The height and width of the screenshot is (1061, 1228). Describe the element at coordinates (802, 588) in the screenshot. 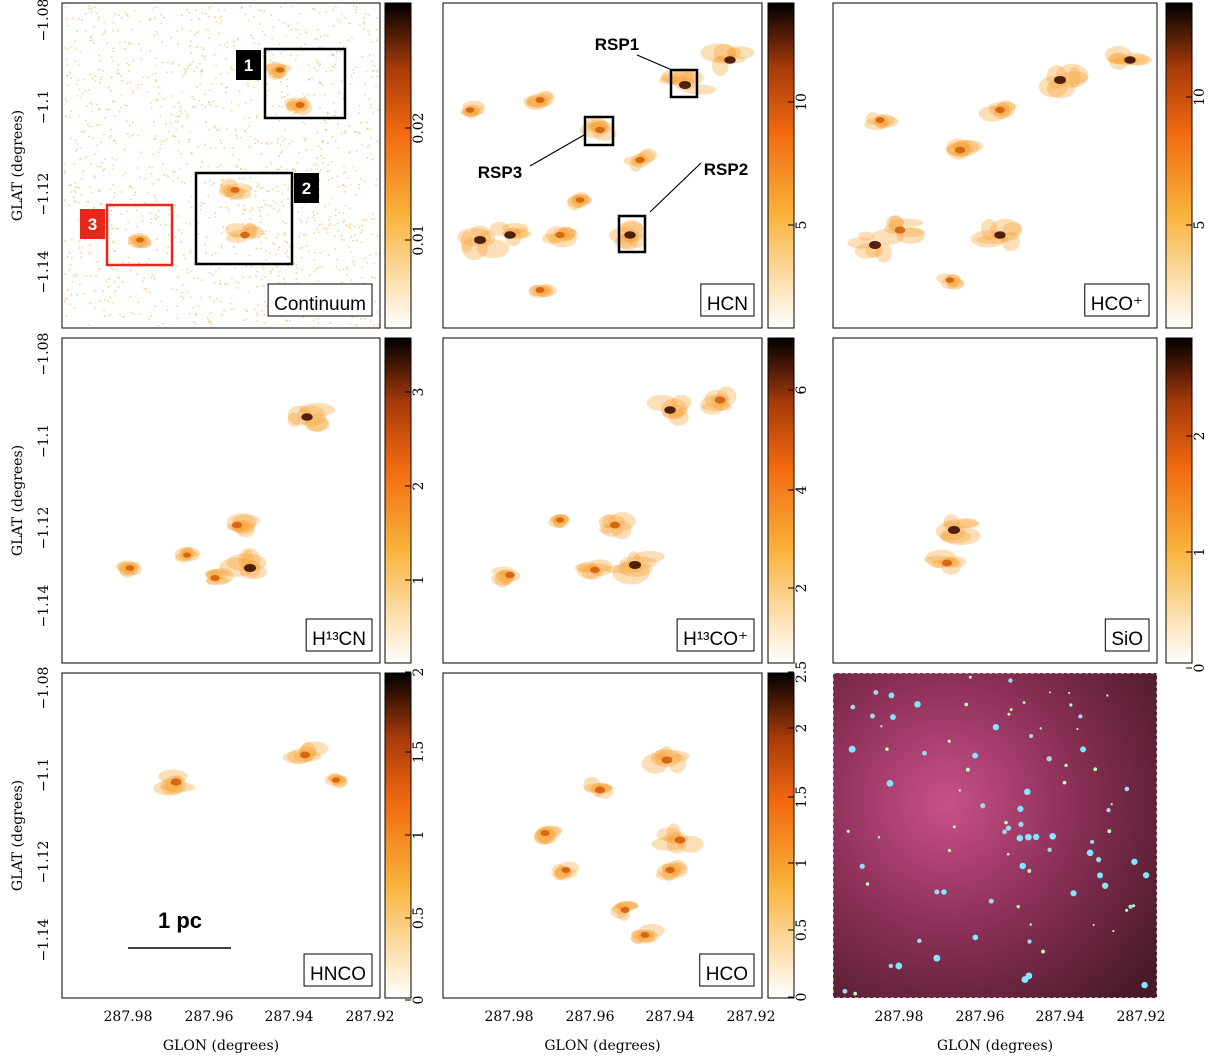

I see `colorbar-tick-label: 2` at that location.